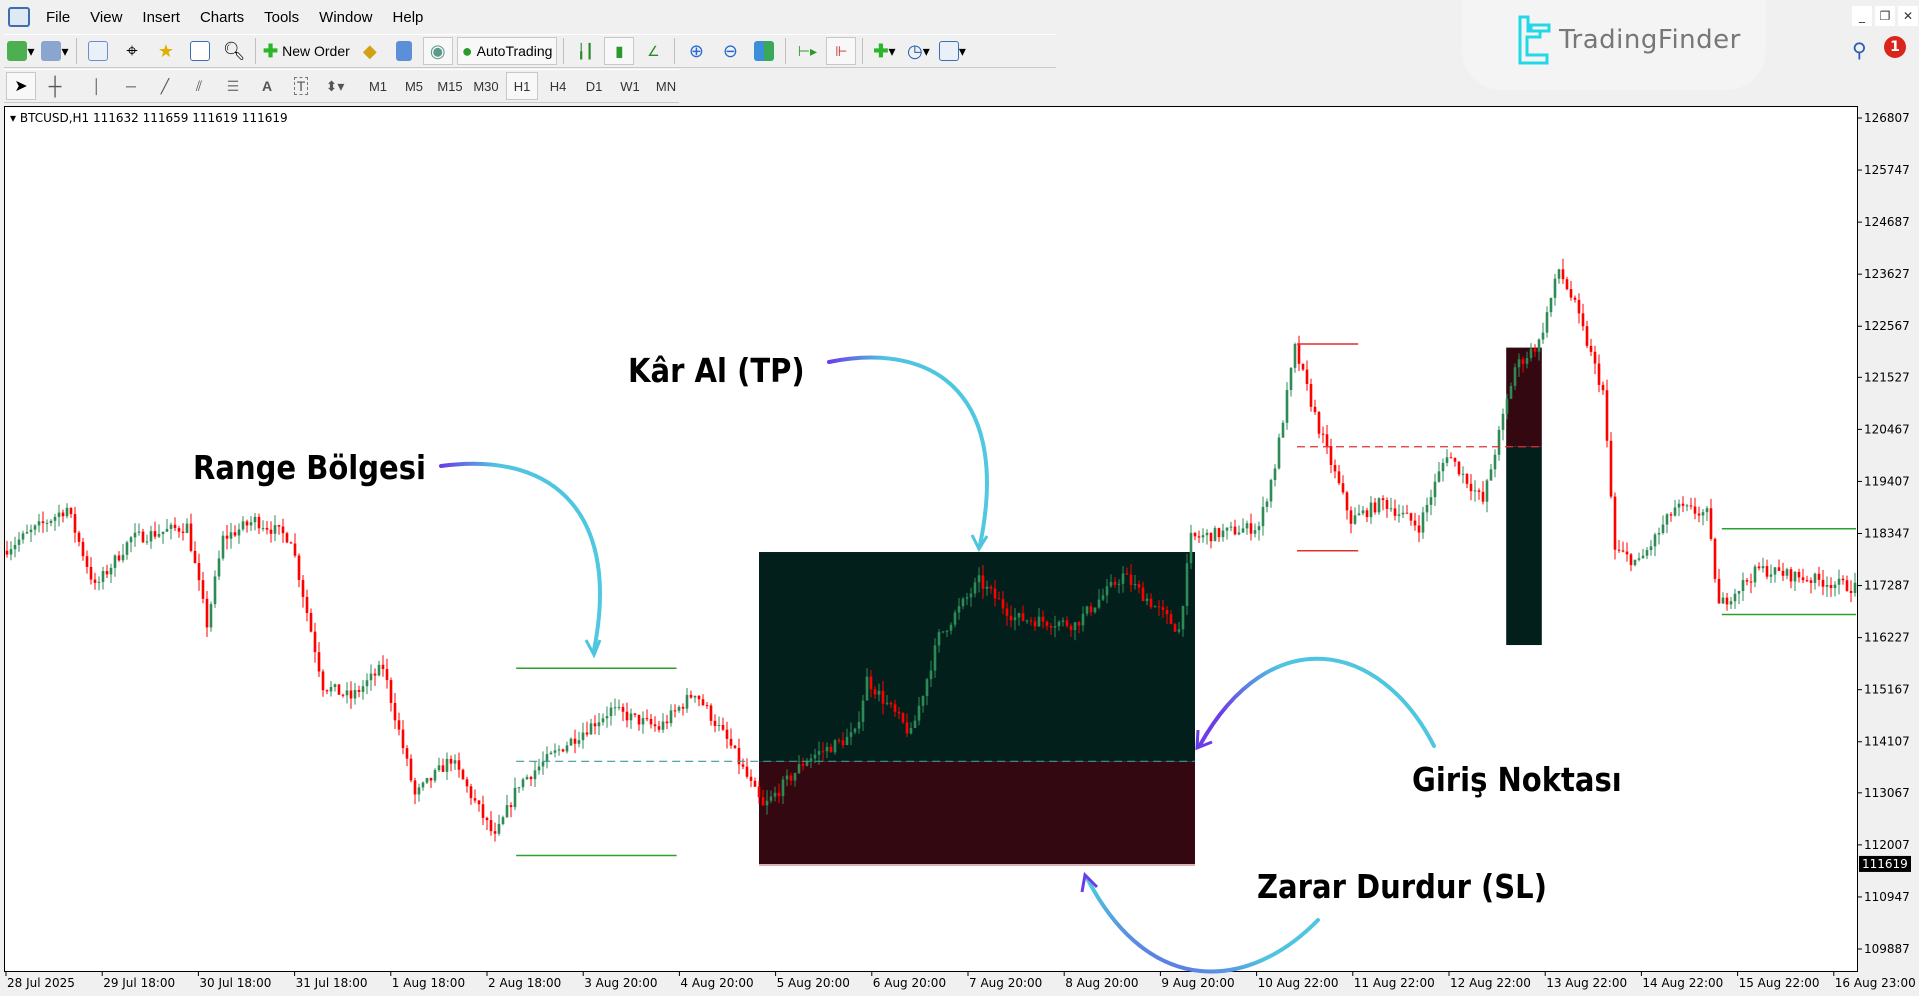  Describe the element at coordinates (918, 50) in the screenshot. I see `periods-button: ◷ ▾` at that location.